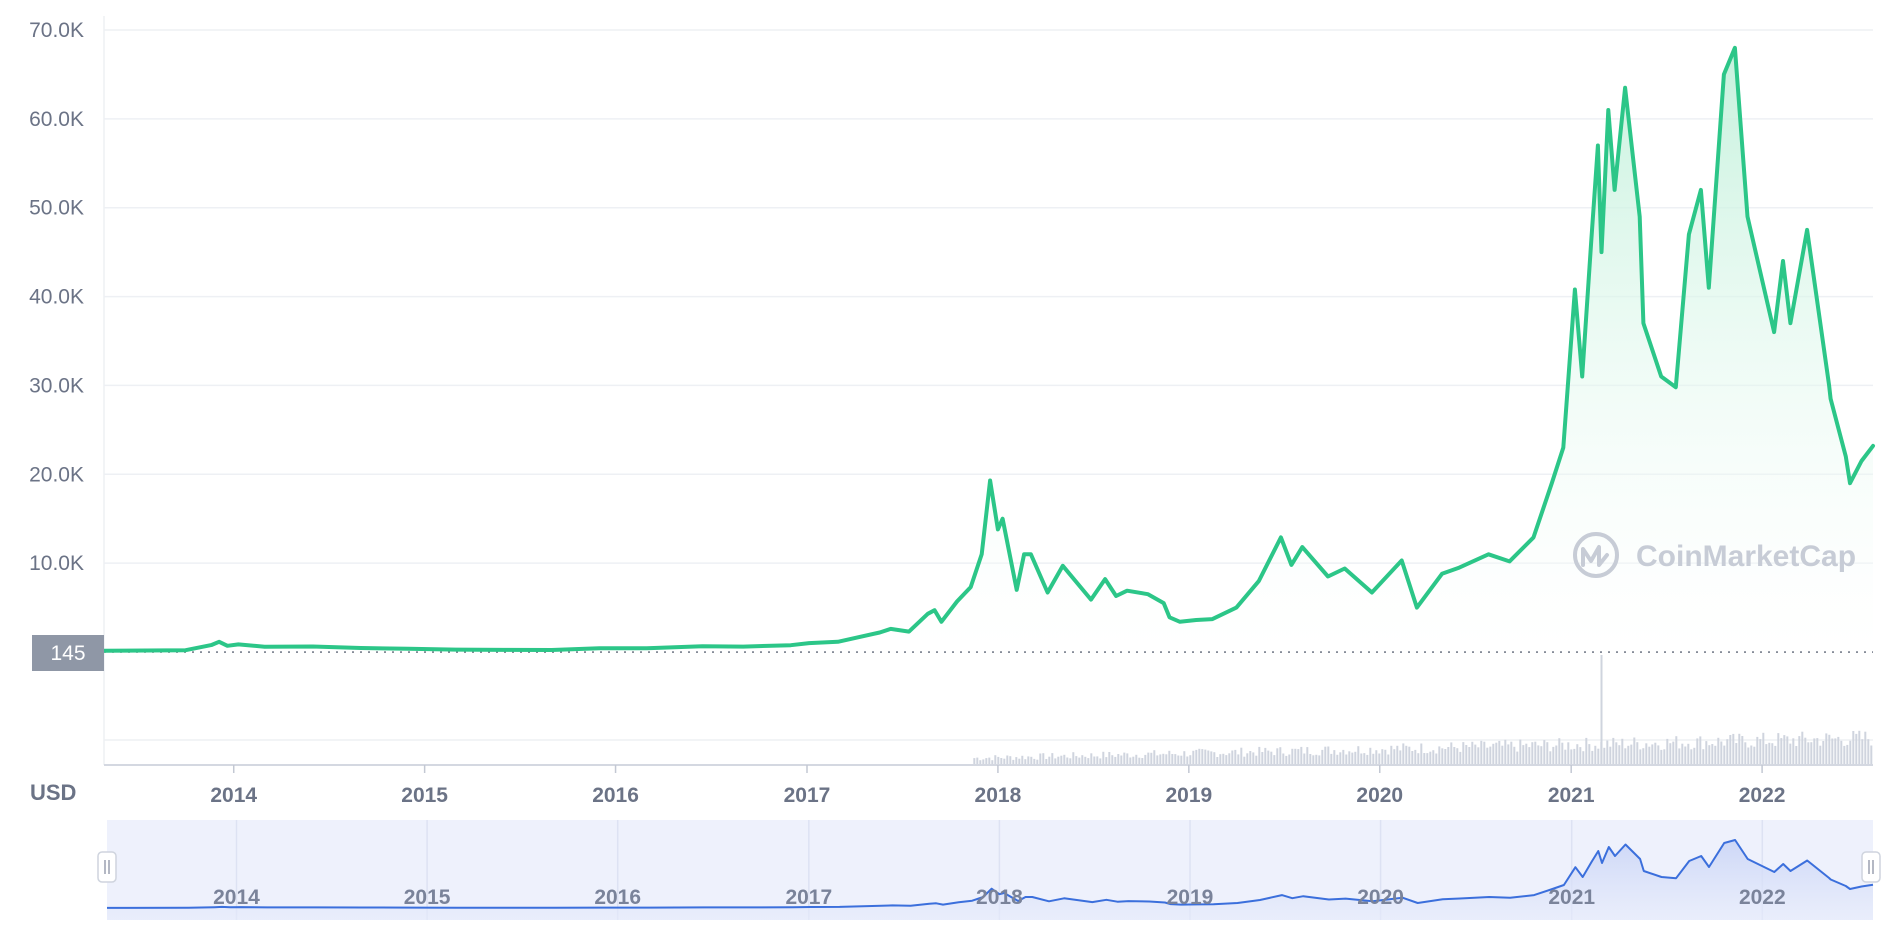 This screenshot has width=1888, height=944. What do you see at coordinates (56, 297) in the screenshot?
I see `y-tick-label: 40.0K` at bounding box center [56, 297].